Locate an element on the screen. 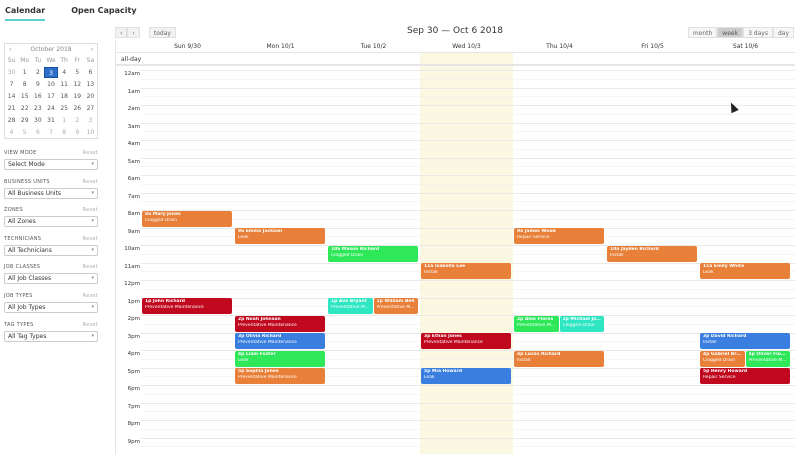 This screenshot has height=454, width=800. calendar-event: 3p Ethan Jones Preventative Maintenance is located at coordinates (466, 341).